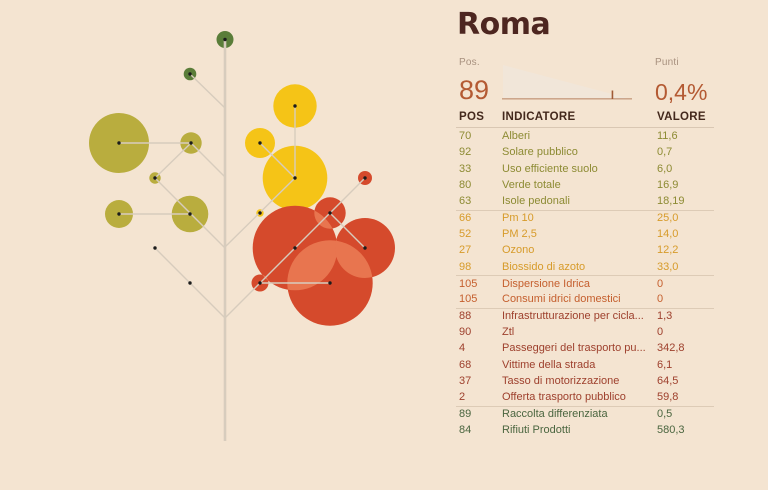 The image size is (768, 490). I want to click on pos-cell: 70, so click(465, 136).